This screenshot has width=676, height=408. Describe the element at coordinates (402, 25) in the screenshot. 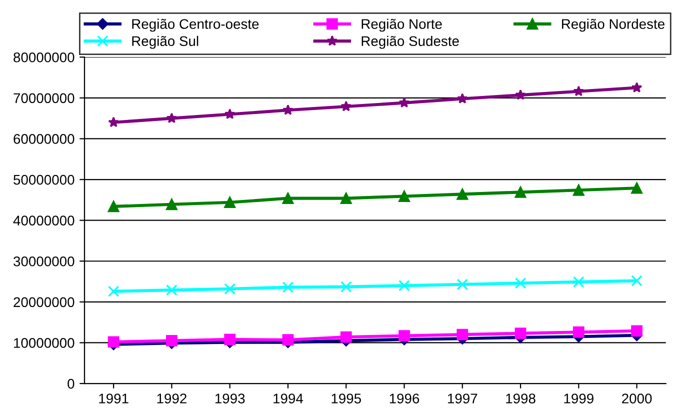

I see `legend-label: Região Norte` at that location.